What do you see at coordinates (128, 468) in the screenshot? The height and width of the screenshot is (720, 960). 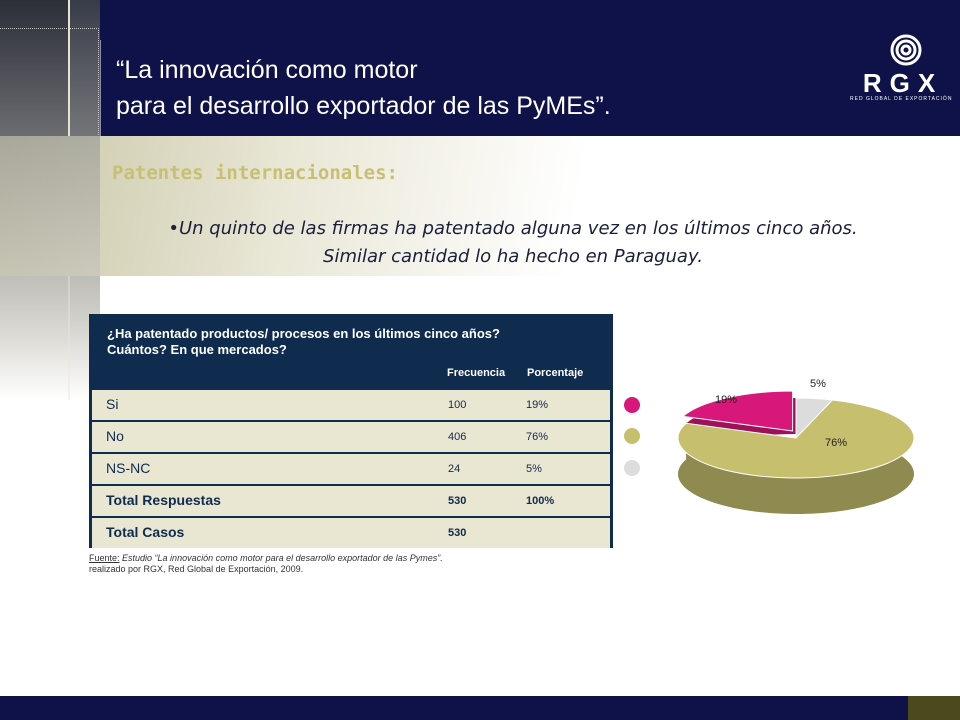 I see `row-label: NS-NC` at bounding box center [128, 468].